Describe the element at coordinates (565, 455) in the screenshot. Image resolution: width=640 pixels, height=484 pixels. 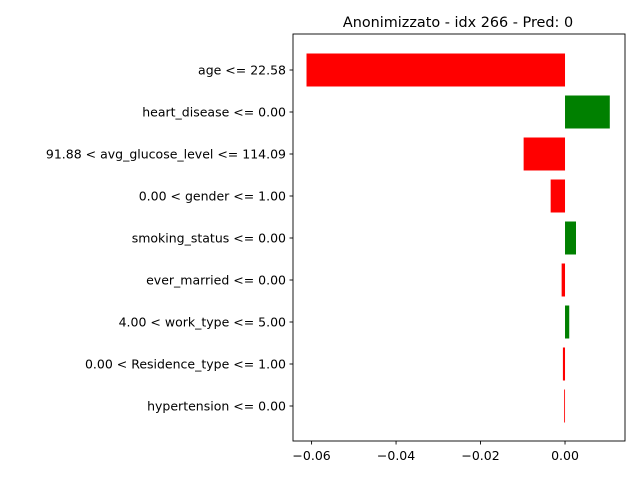
I see `x-tick-label: 0.00` at that location.